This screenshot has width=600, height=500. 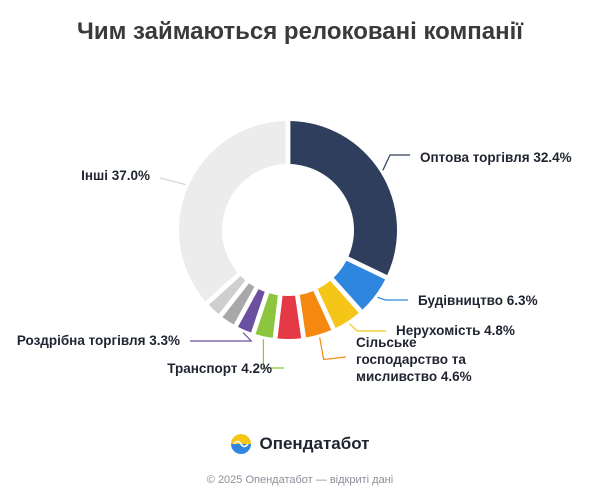 What do you see at coordinates (98, 340) in the screenshot?
I see `slice-label-7: Роздрібна торгівля 3.3%` at bounding box center [98, 340].